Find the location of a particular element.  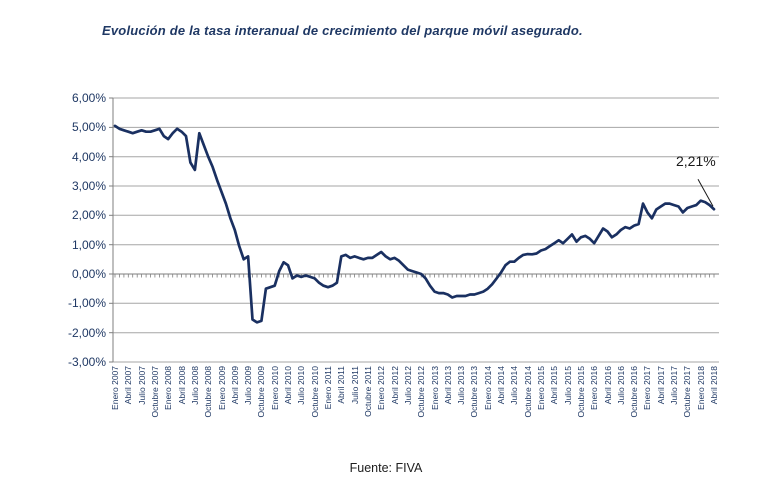

x-tick-label: Octubre 2011 is located at coordinates (367, 391).